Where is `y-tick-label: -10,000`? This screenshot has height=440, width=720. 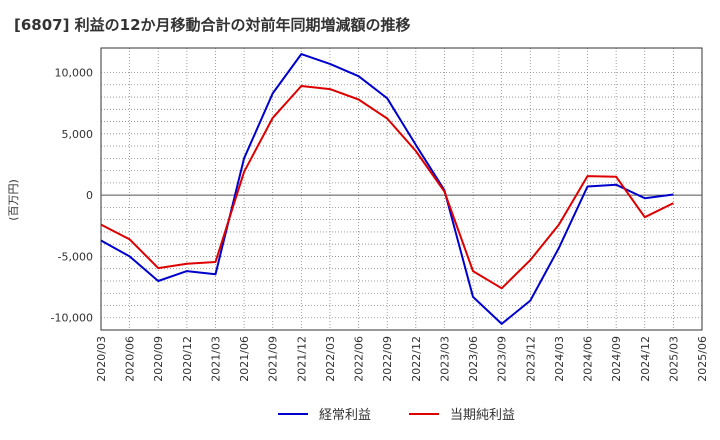 y-tick-label: -10,000 is located at coordinates (72, 318).